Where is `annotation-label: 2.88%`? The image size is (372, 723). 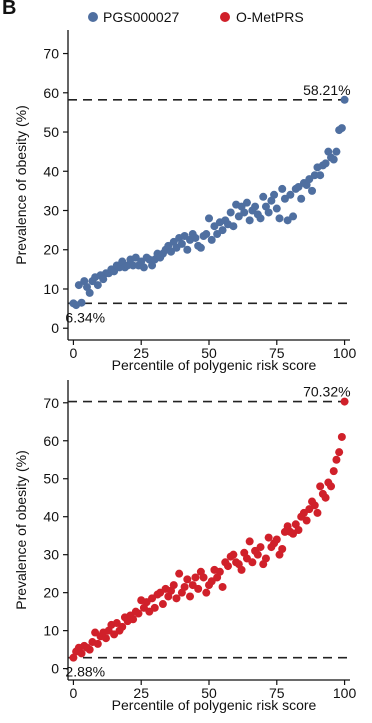
annotation-label: 2.88% is located at coordinates (85, 672).